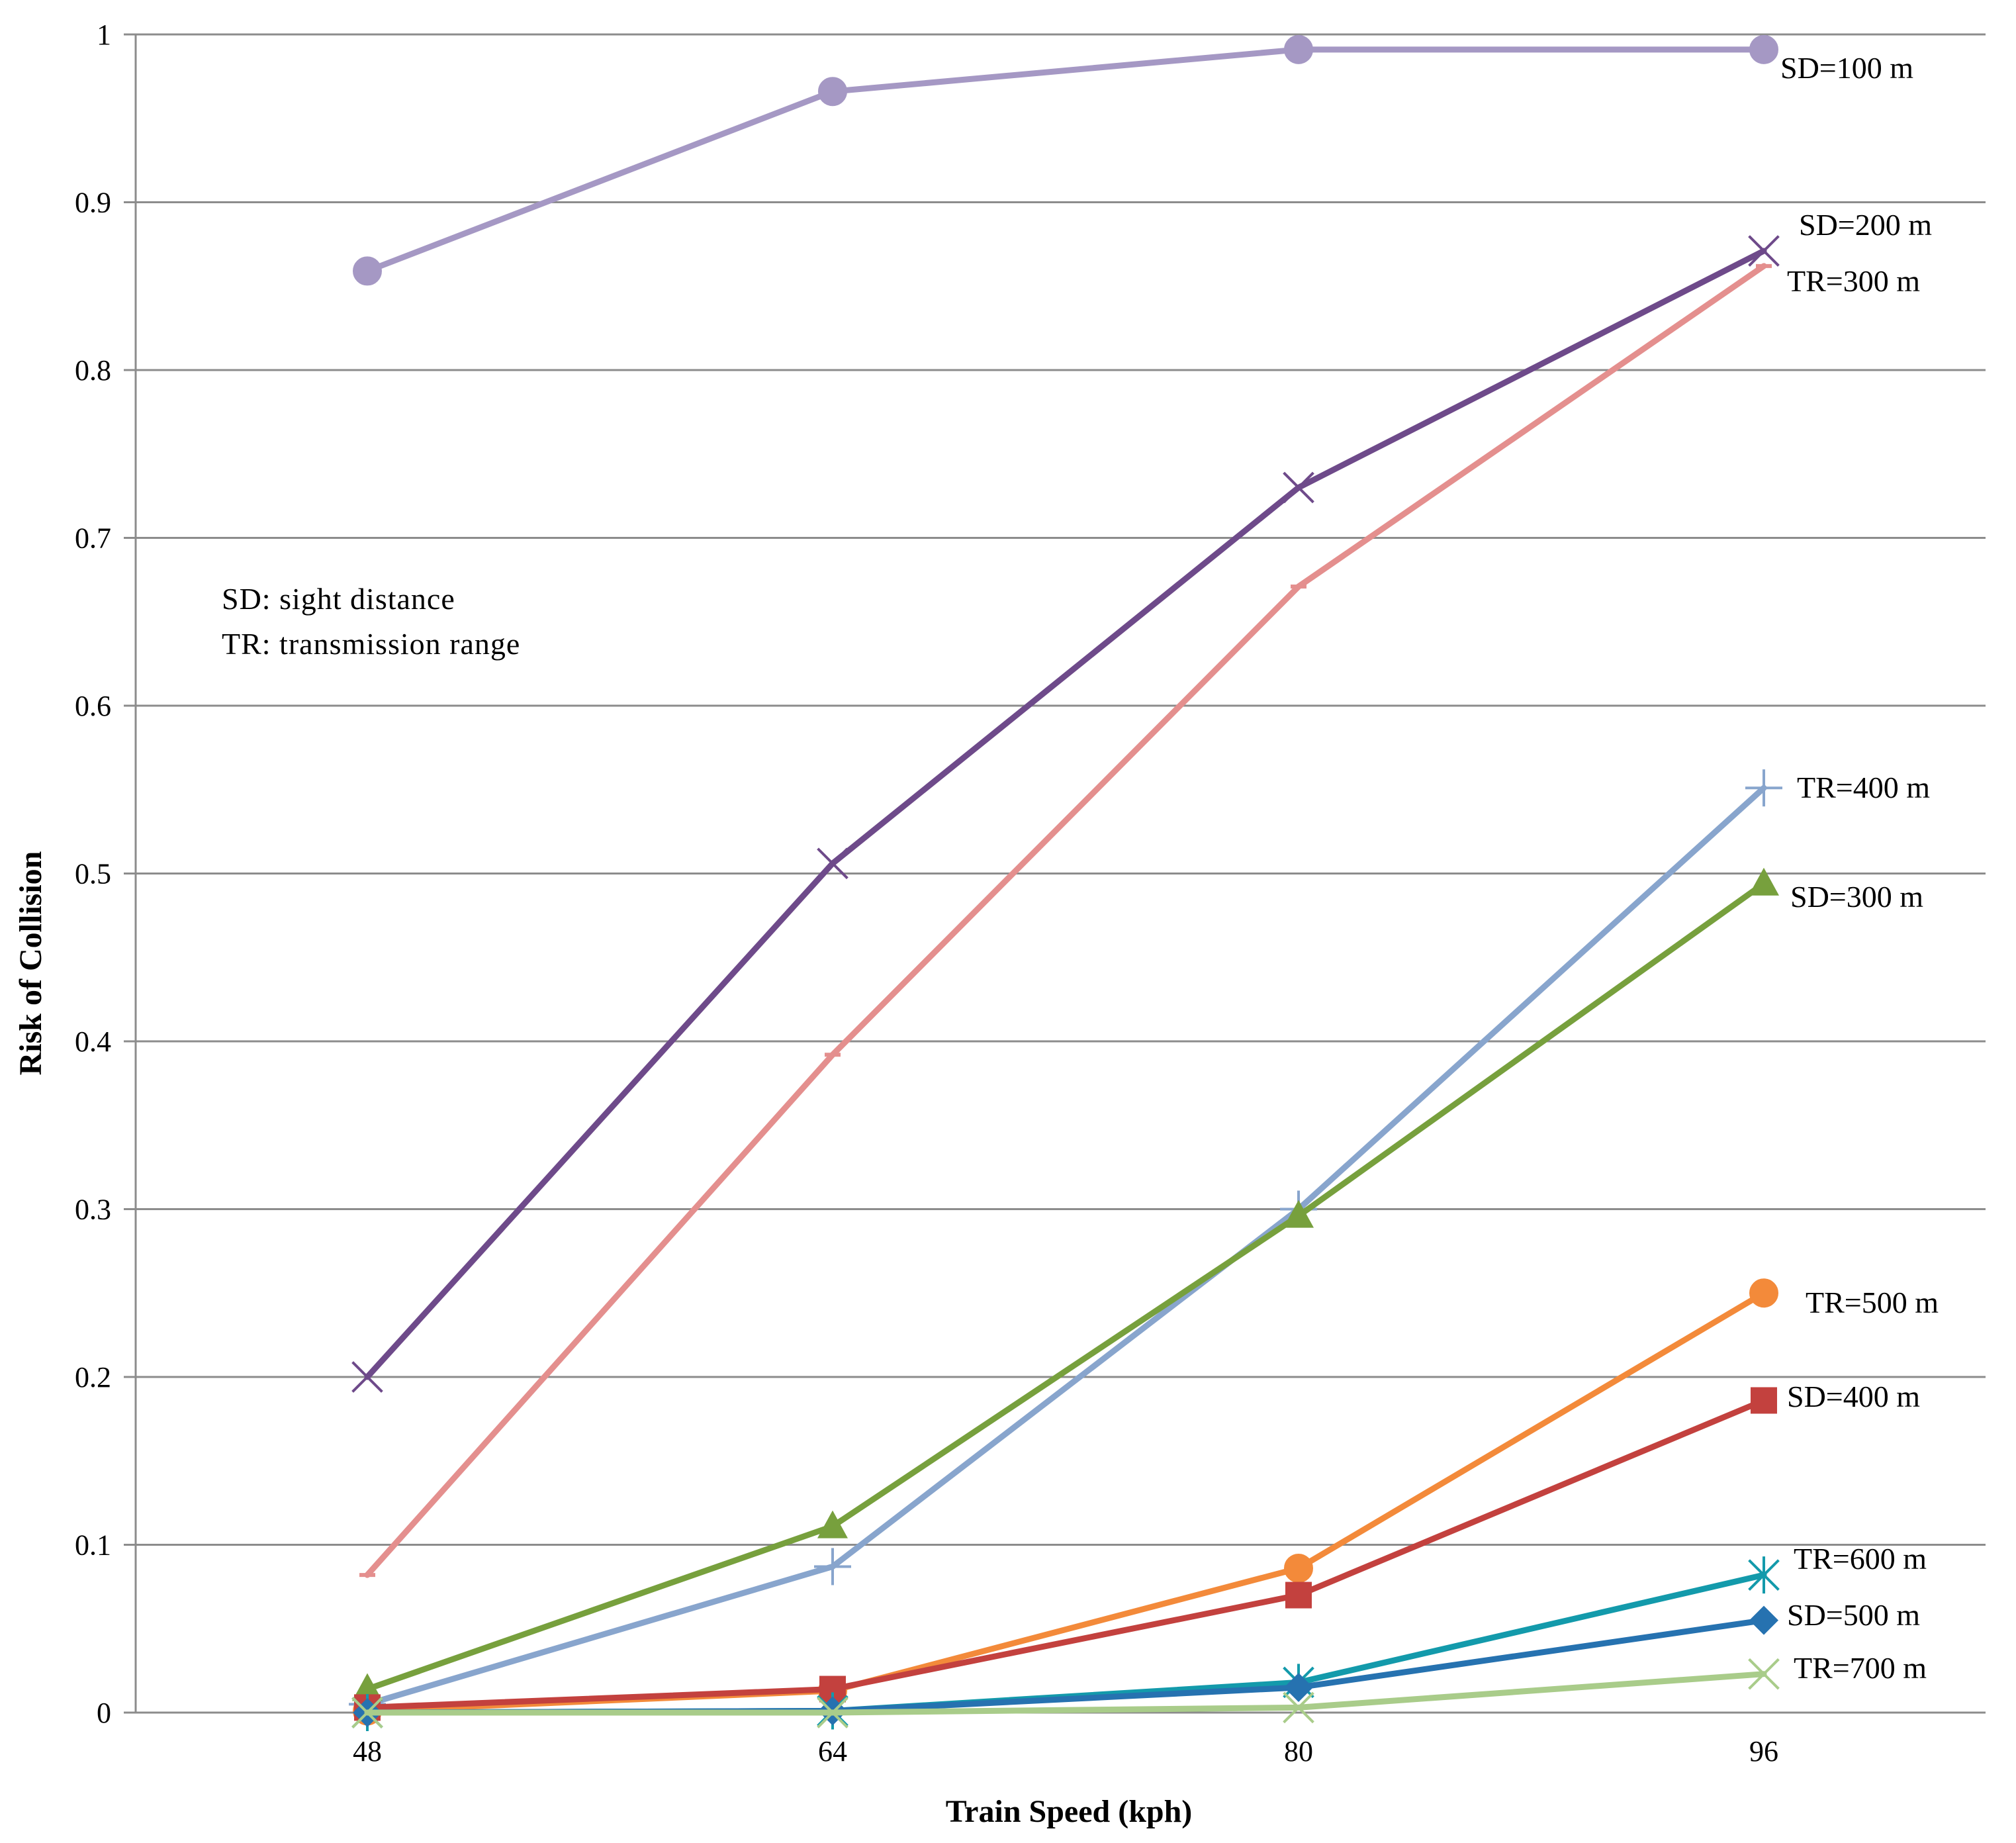 This screenshot has height=1843, width=2016. I want to click on y-tick-label: 0.5, so click(93, 874).